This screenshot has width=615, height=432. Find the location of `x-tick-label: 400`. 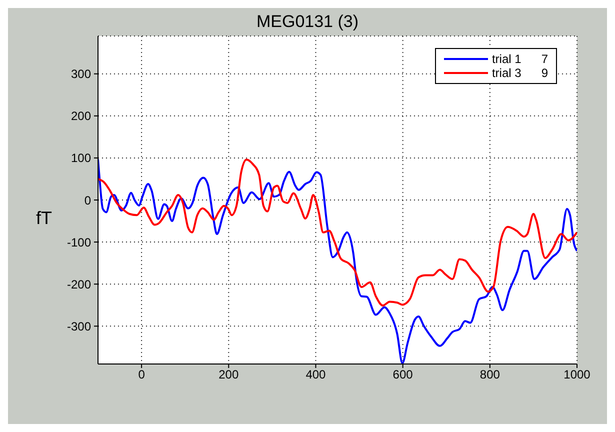

x-tick-label: 400 is located at coordinates (316, 375).